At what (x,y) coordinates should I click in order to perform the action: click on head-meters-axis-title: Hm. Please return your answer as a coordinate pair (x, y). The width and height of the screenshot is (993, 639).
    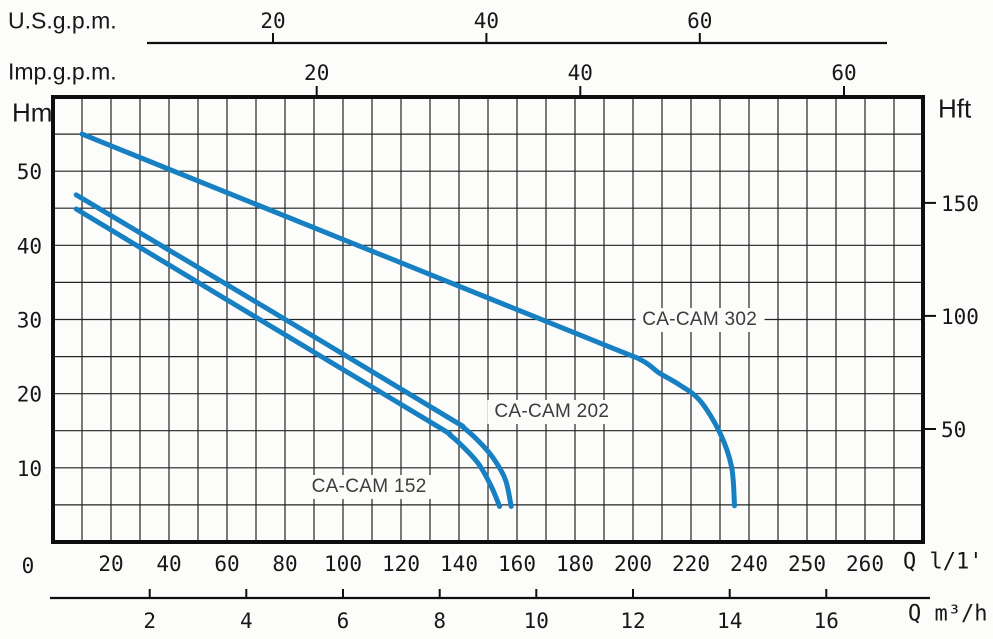
    Looking at the image, I should click on (32, 112).